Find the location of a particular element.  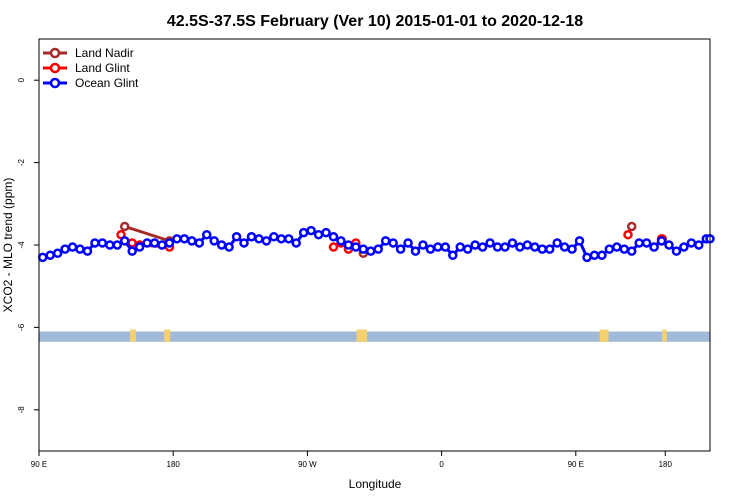

y-tick-label: -4 is located at coordinates (21, 245).